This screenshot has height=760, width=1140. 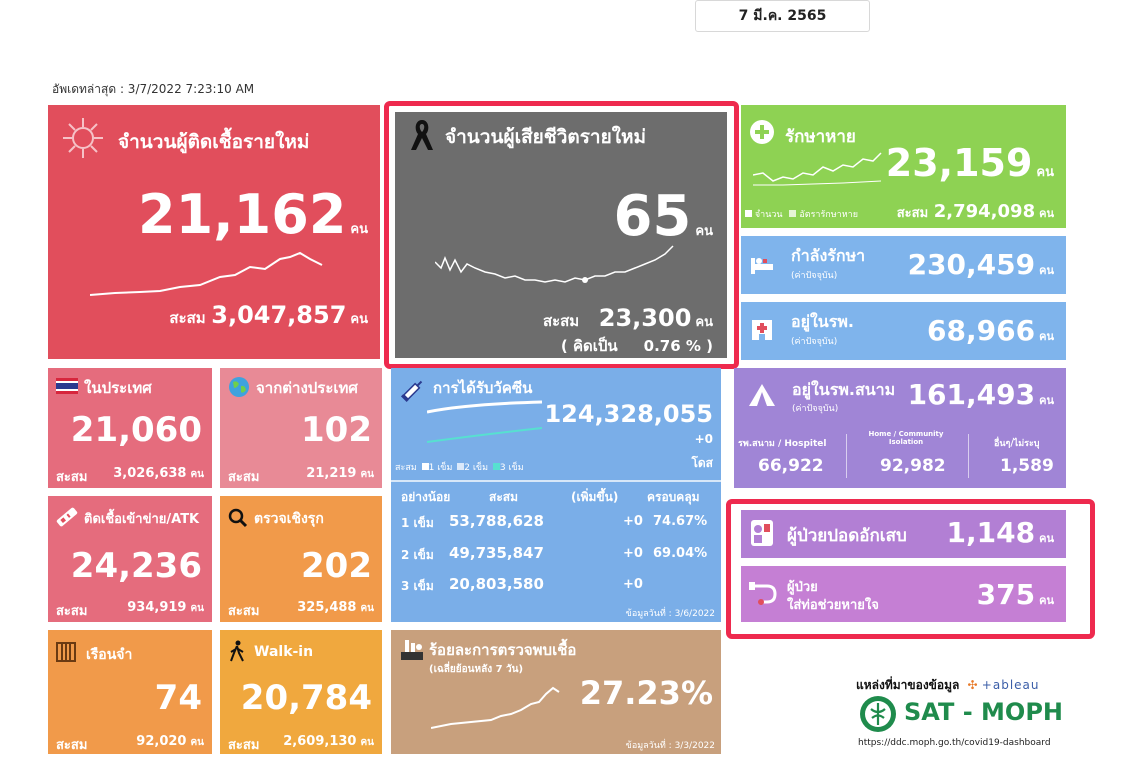 I want to click on prison-title: เรือนจำ, so click(x=109, y=655).